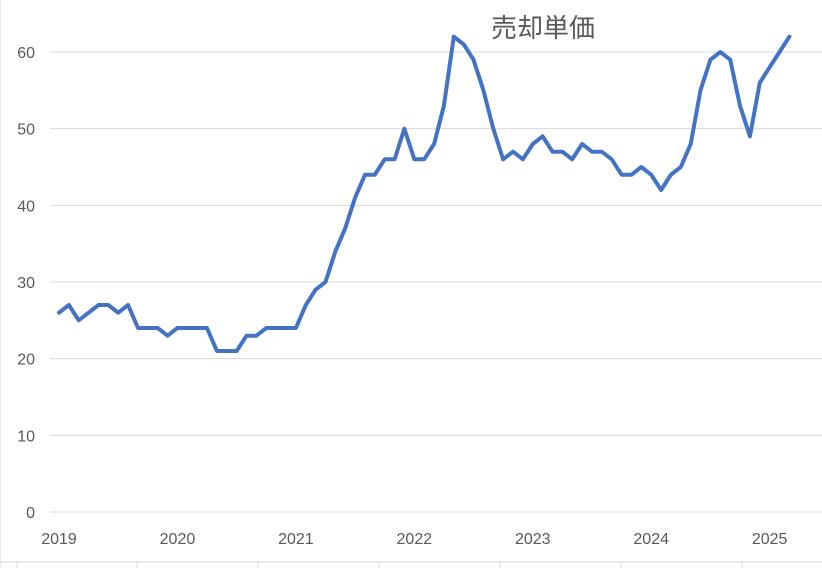  I want to click on y-tick-label: 0, so click(30, 513).